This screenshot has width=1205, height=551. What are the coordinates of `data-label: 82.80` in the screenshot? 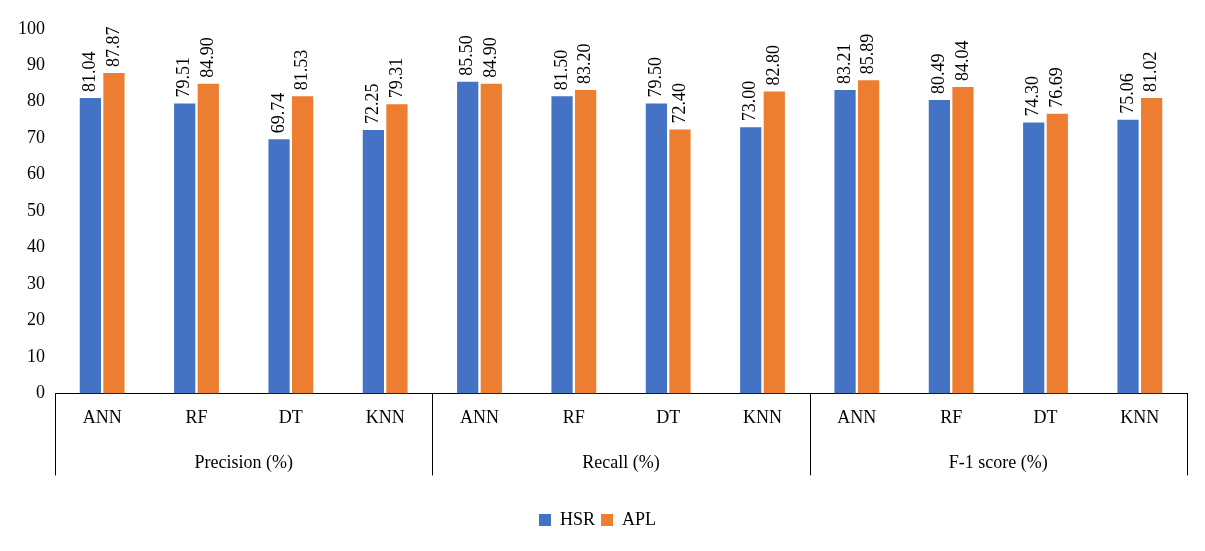 It's located at (773, 65).